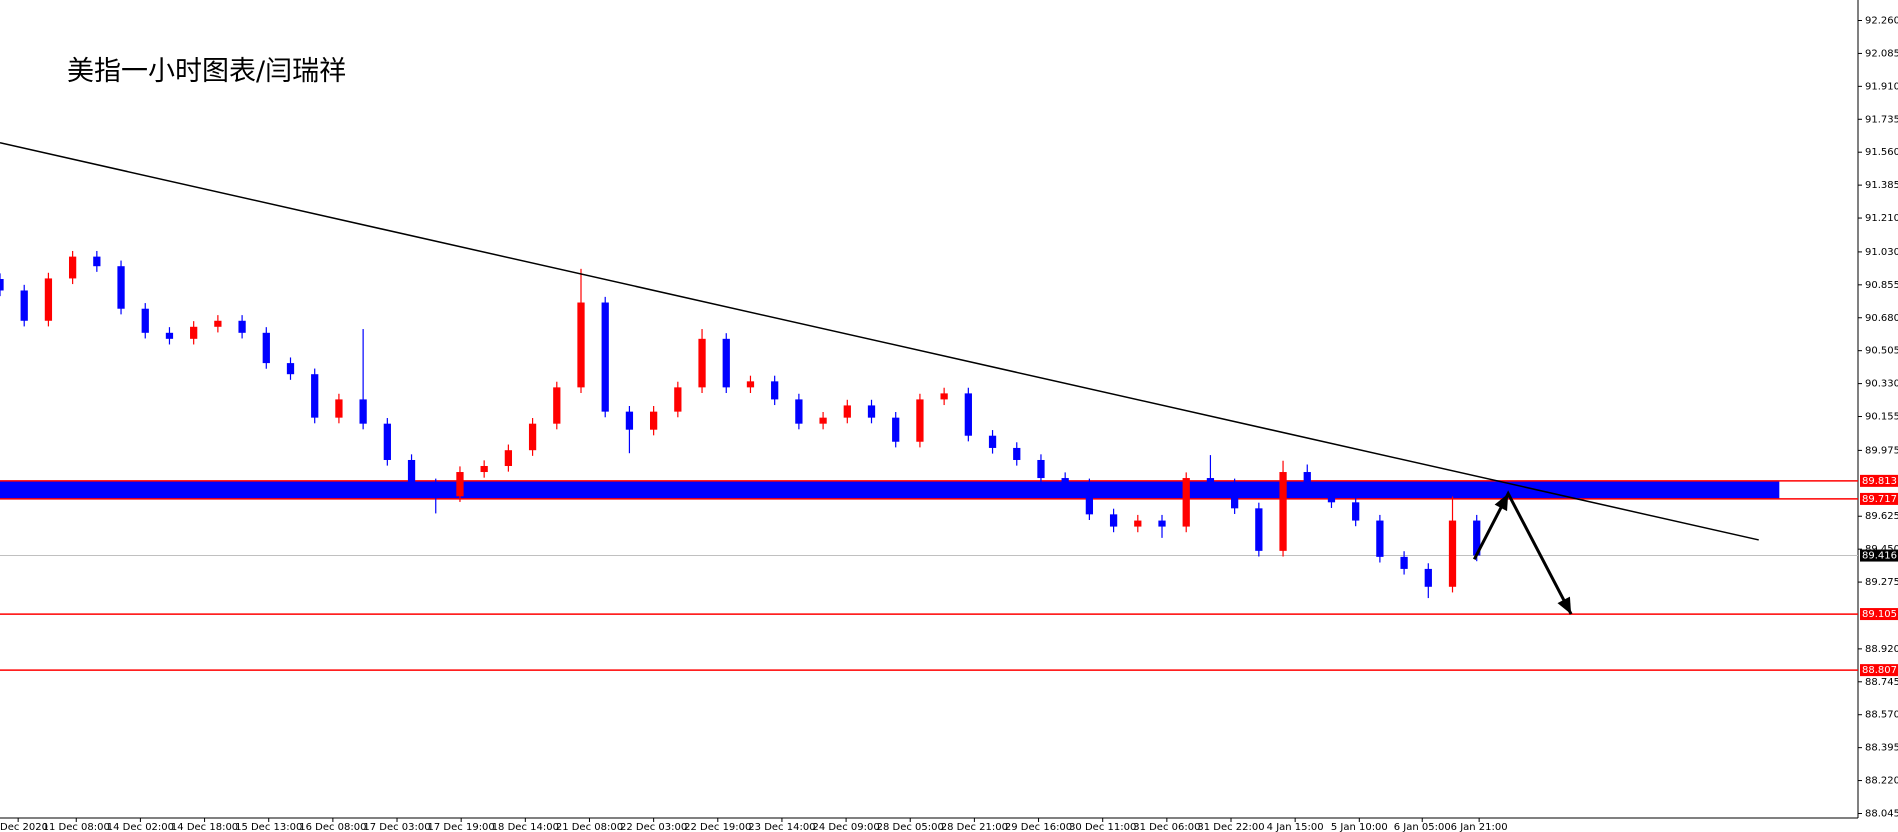 Image resolution: width=1898 pixels, height=832 pixels. I want to click on x-tick-label: 23 Dec 14:00, so click(781, 827).